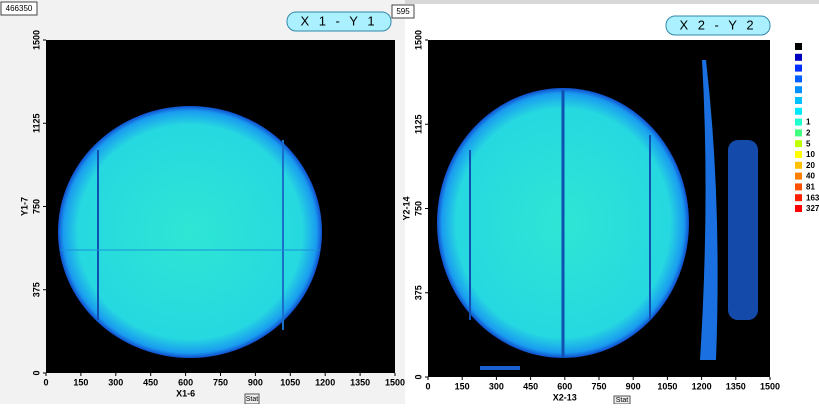  I want to click on scale-label: 20, so click(810, 165).